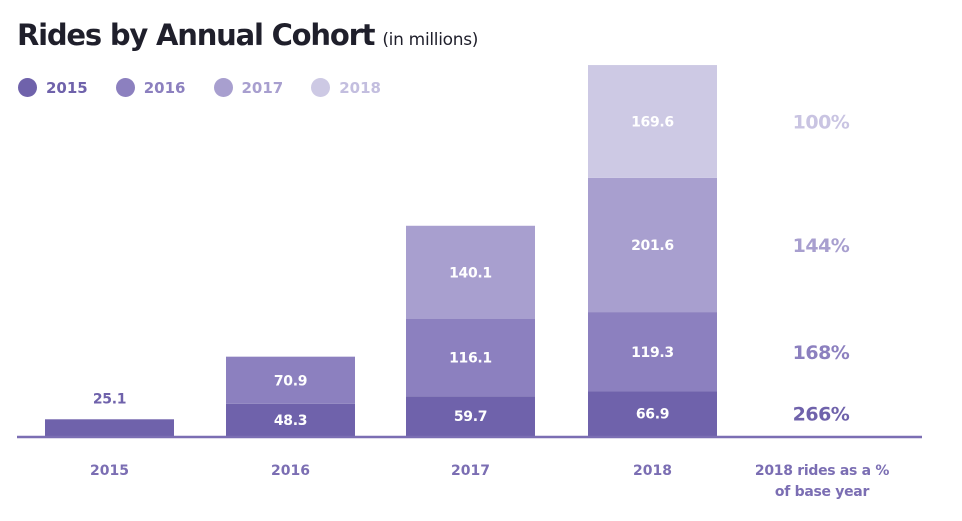 This screenshot has height=521, width=962. What do you see at coordinates (199, 87) in the screenshot?
I see `chart-legend: 2015 2016 2017 2018` at bounding box center [199, 87].